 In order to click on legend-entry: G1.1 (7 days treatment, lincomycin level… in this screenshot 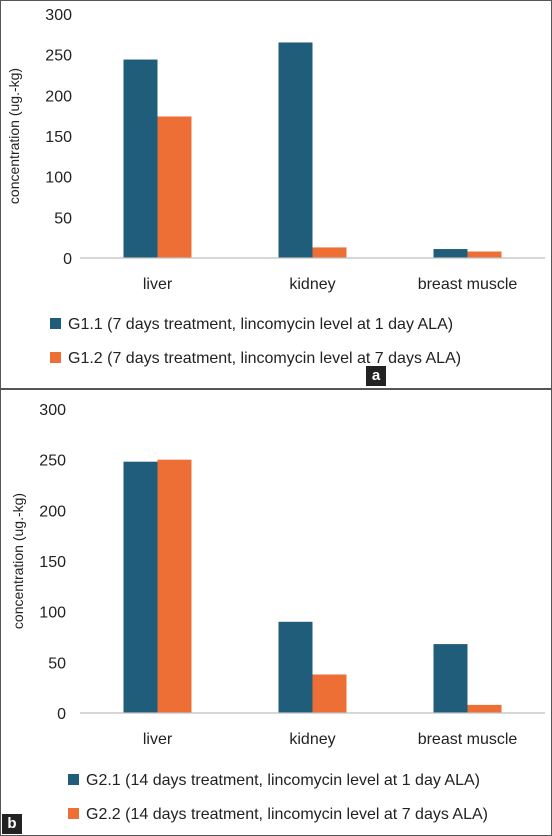, I will do `click(260, 324)`.